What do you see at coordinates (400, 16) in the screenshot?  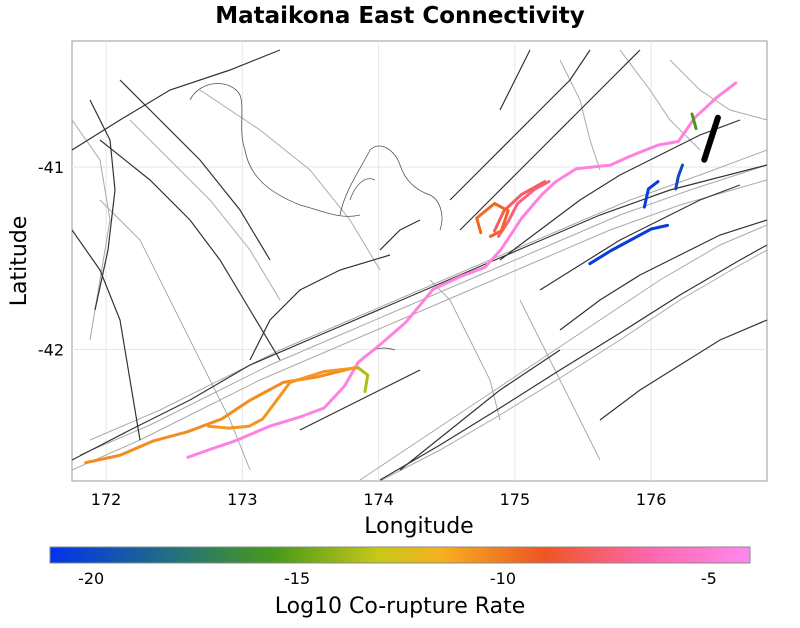 I see `chart-title: Mataikona East Connectivity` at bounding box center [400, 16].